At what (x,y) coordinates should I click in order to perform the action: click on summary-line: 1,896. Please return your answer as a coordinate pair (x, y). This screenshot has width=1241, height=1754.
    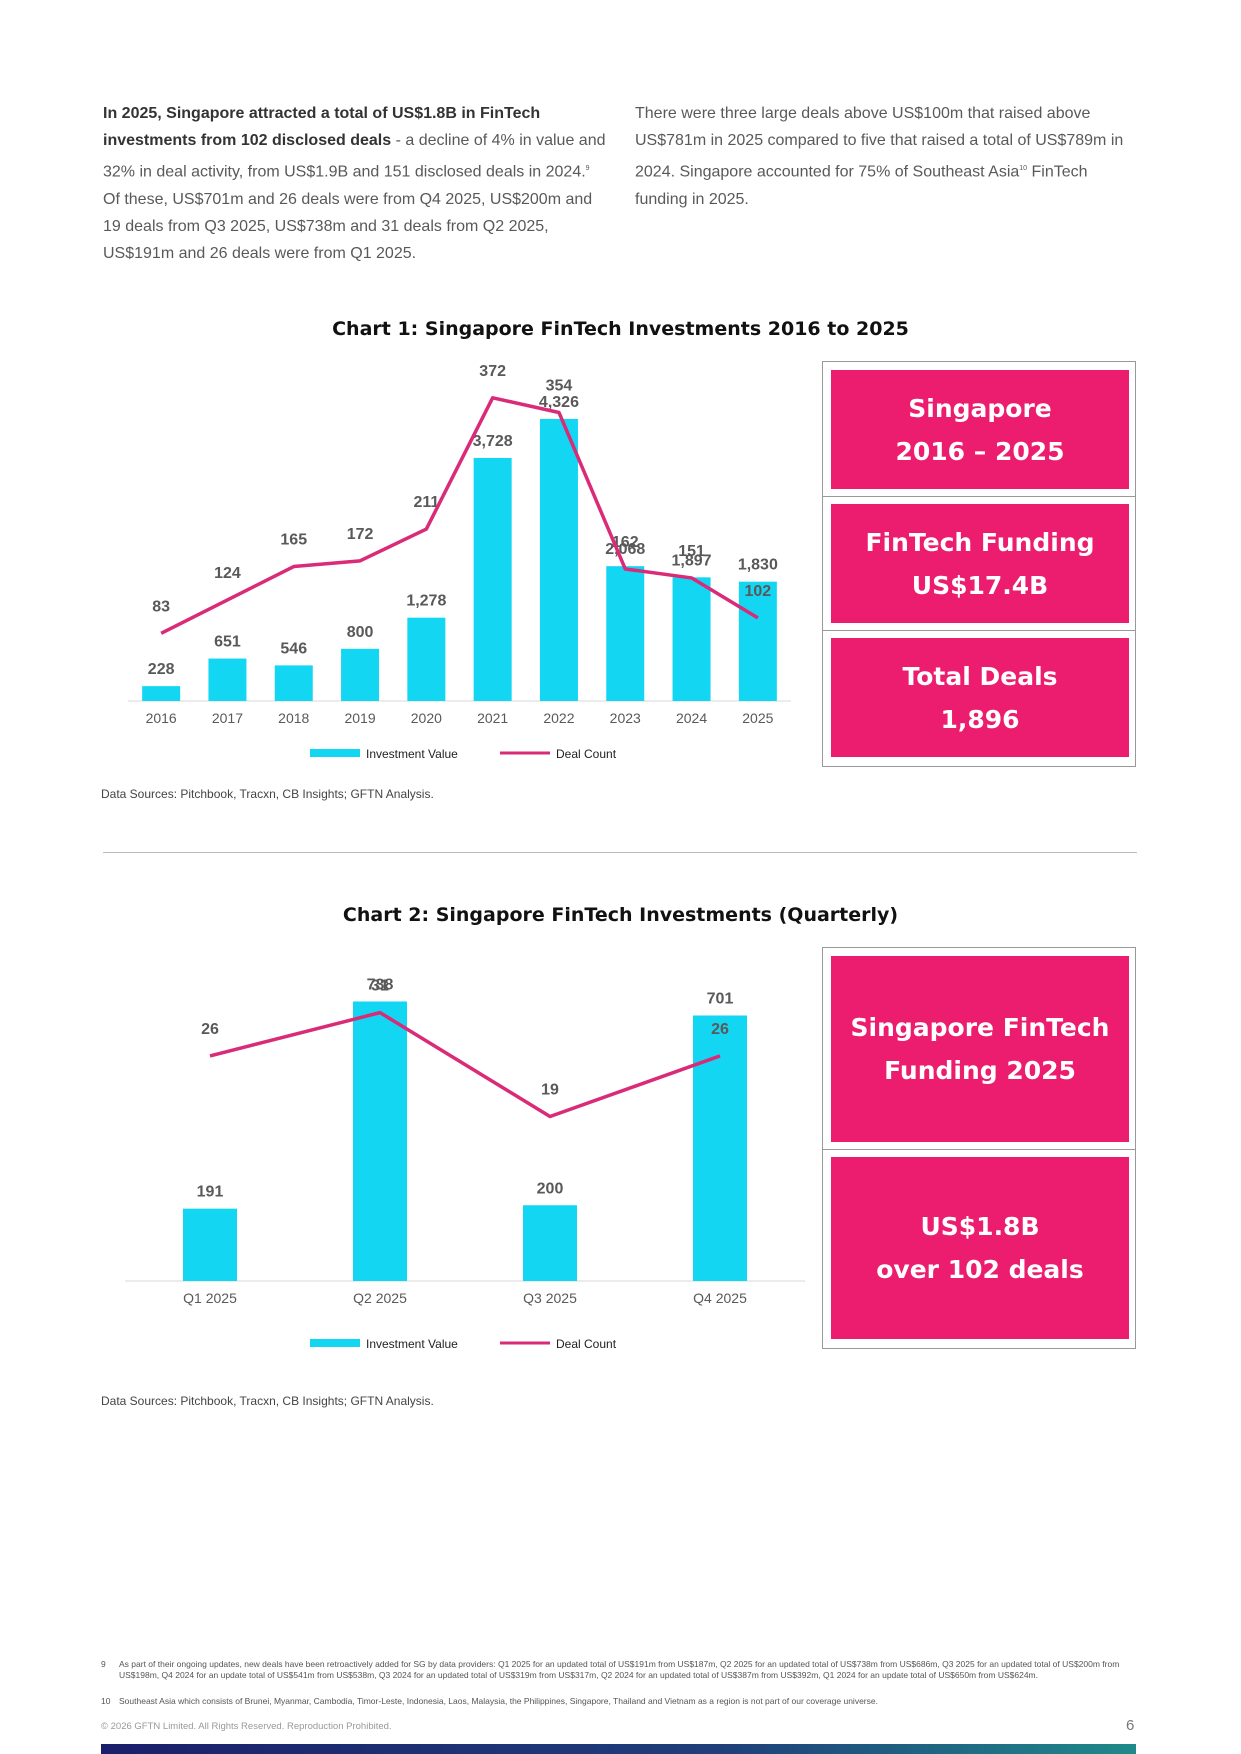
    Looking at the image, I should click on (980, 719).